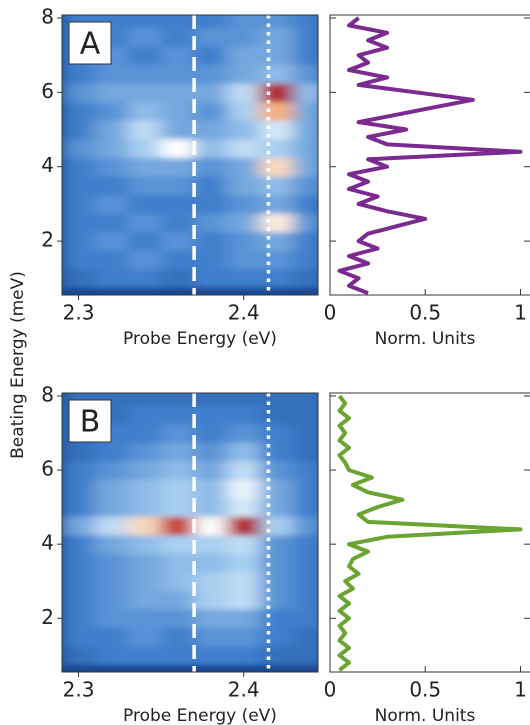 This screenshot has width=530, height=725. What do you see at coordinates (47, 165) in the screenshot?
I see `y-tick-label: 4` at bounding box center [47, 165].